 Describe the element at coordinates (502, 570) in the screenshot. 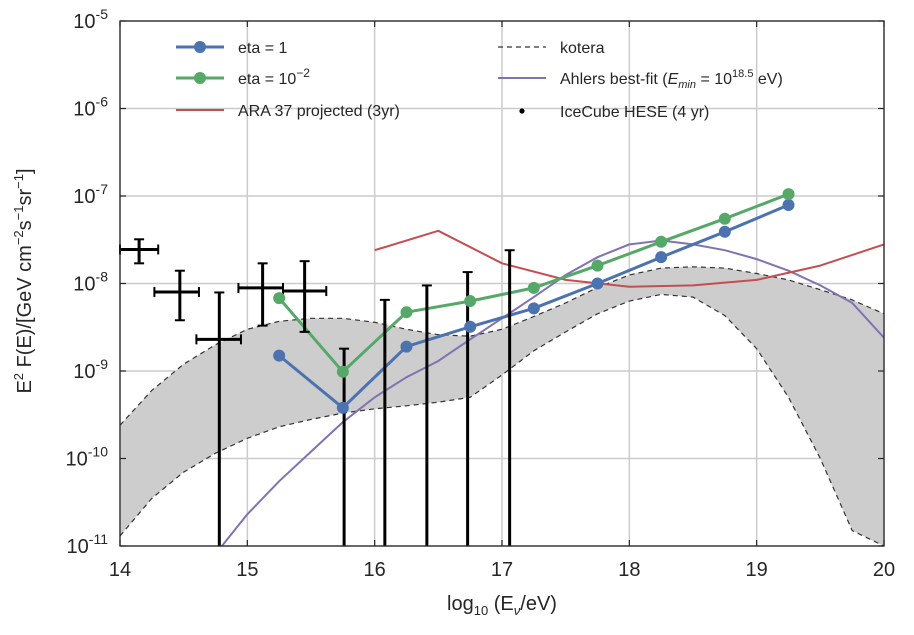

I see `x-tick-label: 17` at that location.